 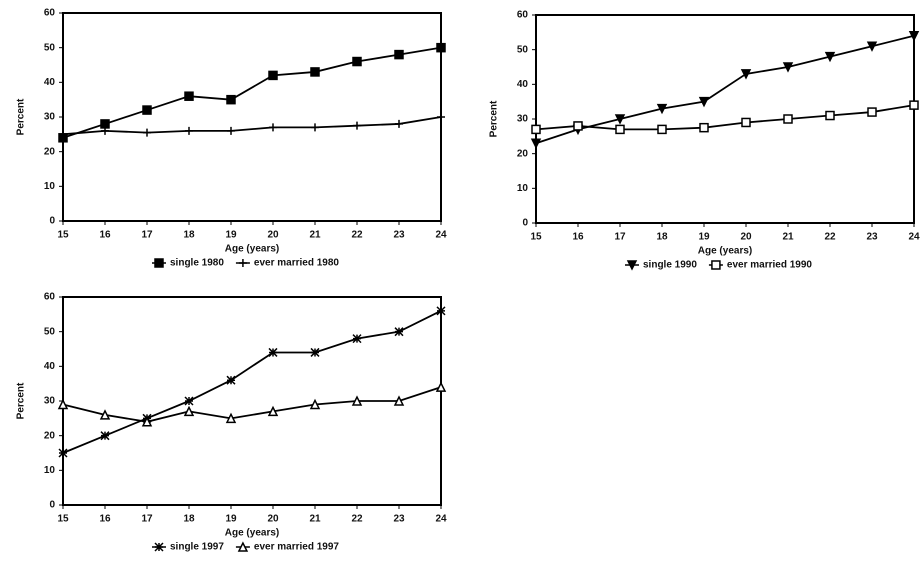 I want to click on legend-label: ever married 1990, so click(x=770, y=265).